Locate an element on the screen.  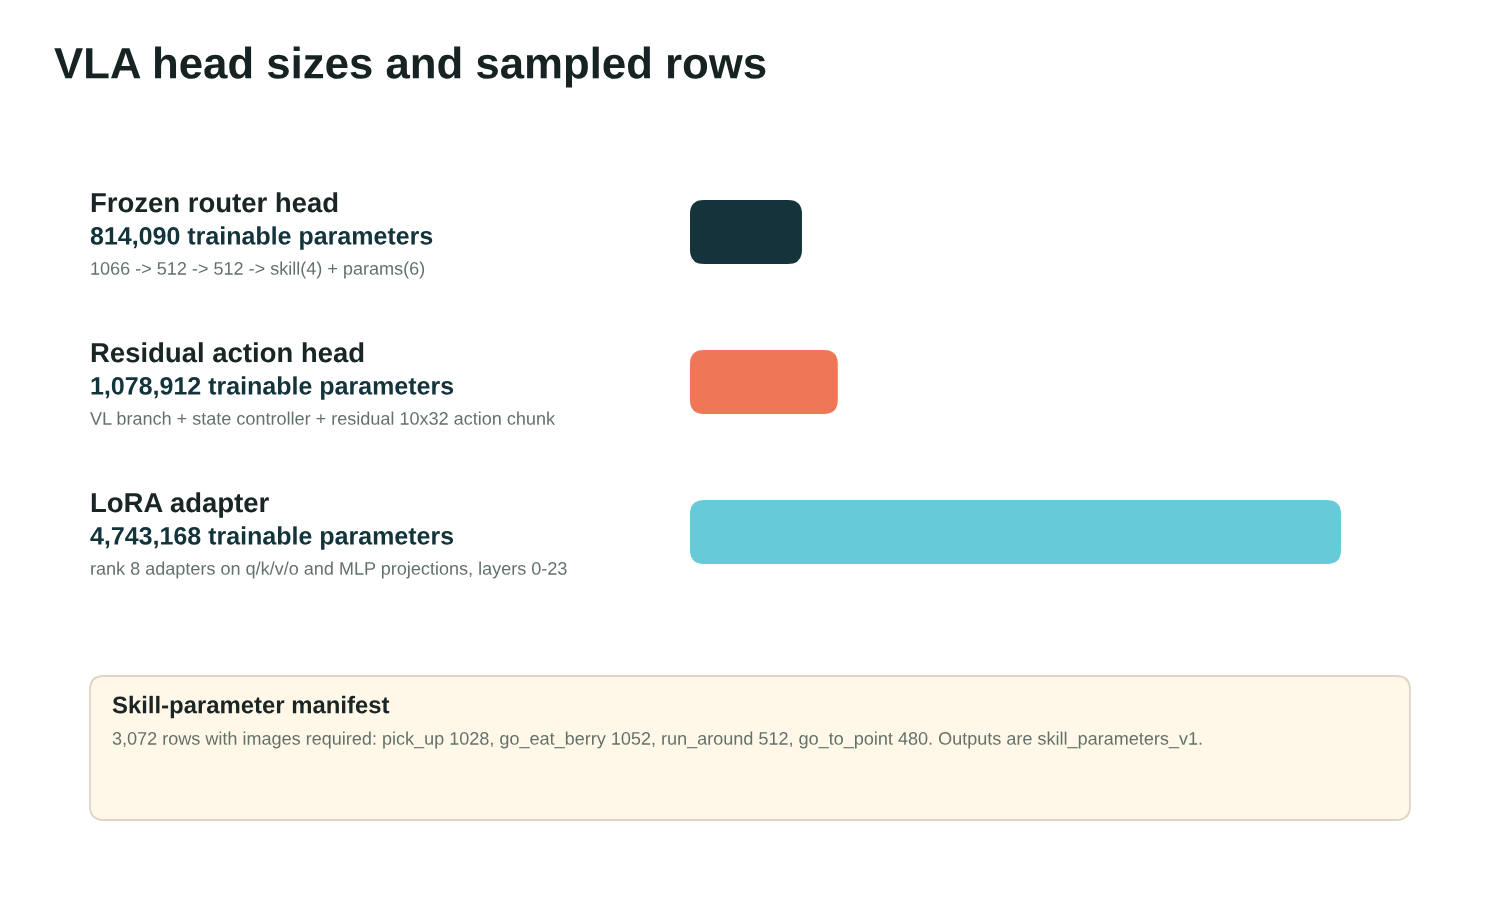
text: 4,743,168 trainable parameters is located at coordinates (272, 538).